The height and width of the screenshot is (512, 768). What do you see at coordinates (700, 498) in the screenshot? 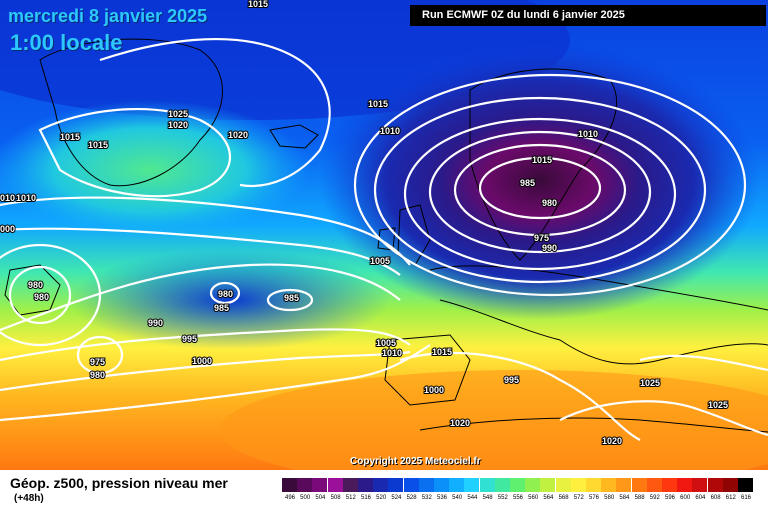
I see `scale-value-label: 604` at bounding box center [700, 498].